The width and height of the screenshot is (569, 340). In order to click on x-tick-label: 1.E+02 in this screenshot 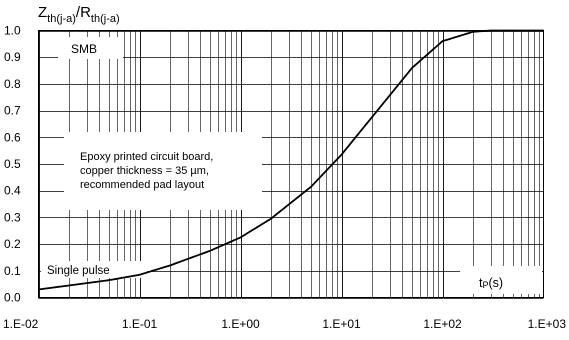, I will do `click(442, 324)`.